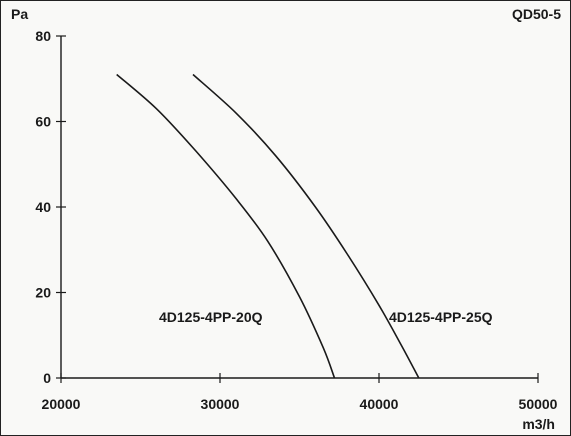 The image size is (571, 436). Describe the element at coordinates (379, 404) in the screenshot. I see `x-tick-label: 40000` at that location.